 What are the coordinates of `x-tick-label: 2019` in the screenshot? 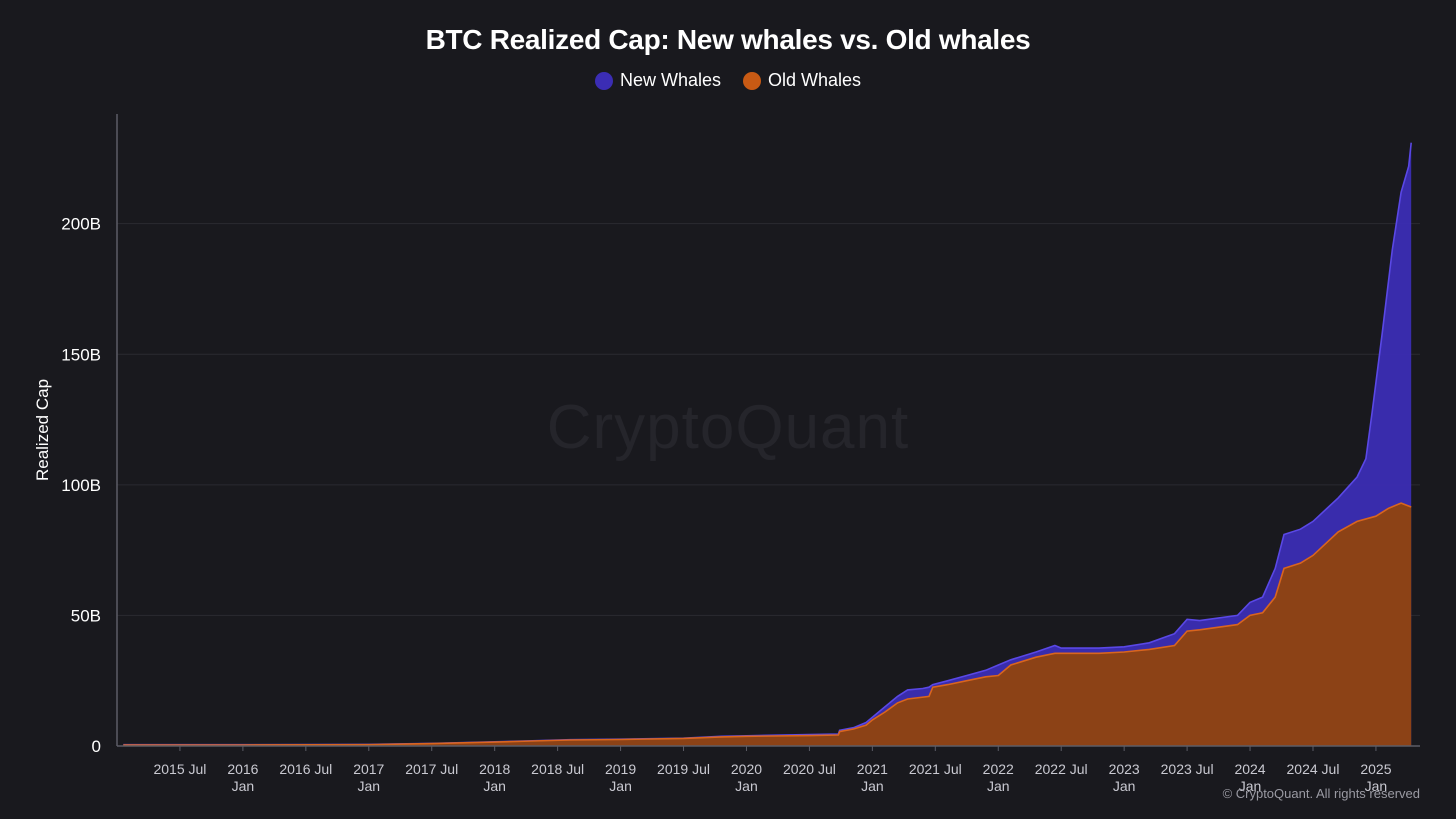 It's located at (620, 769).